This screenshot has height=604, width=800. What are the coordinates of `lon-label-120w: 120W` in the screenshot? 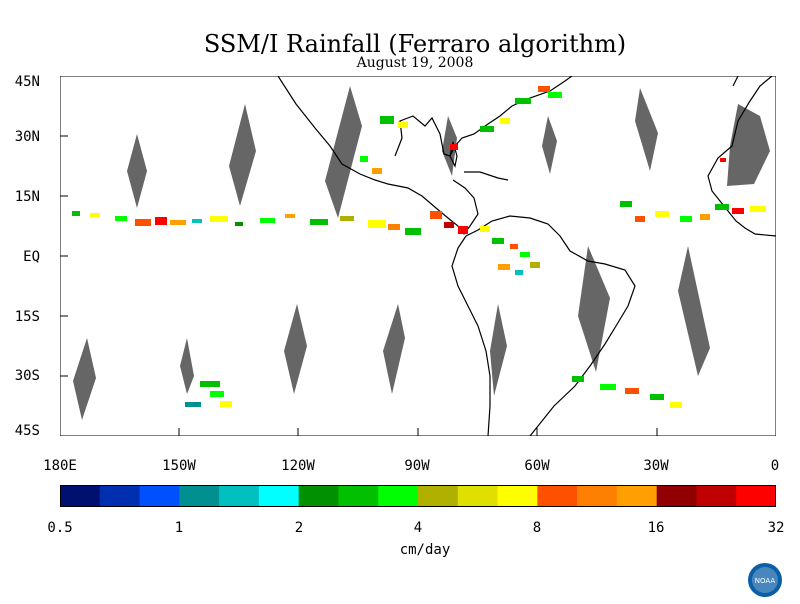 It's located at (298, 466).